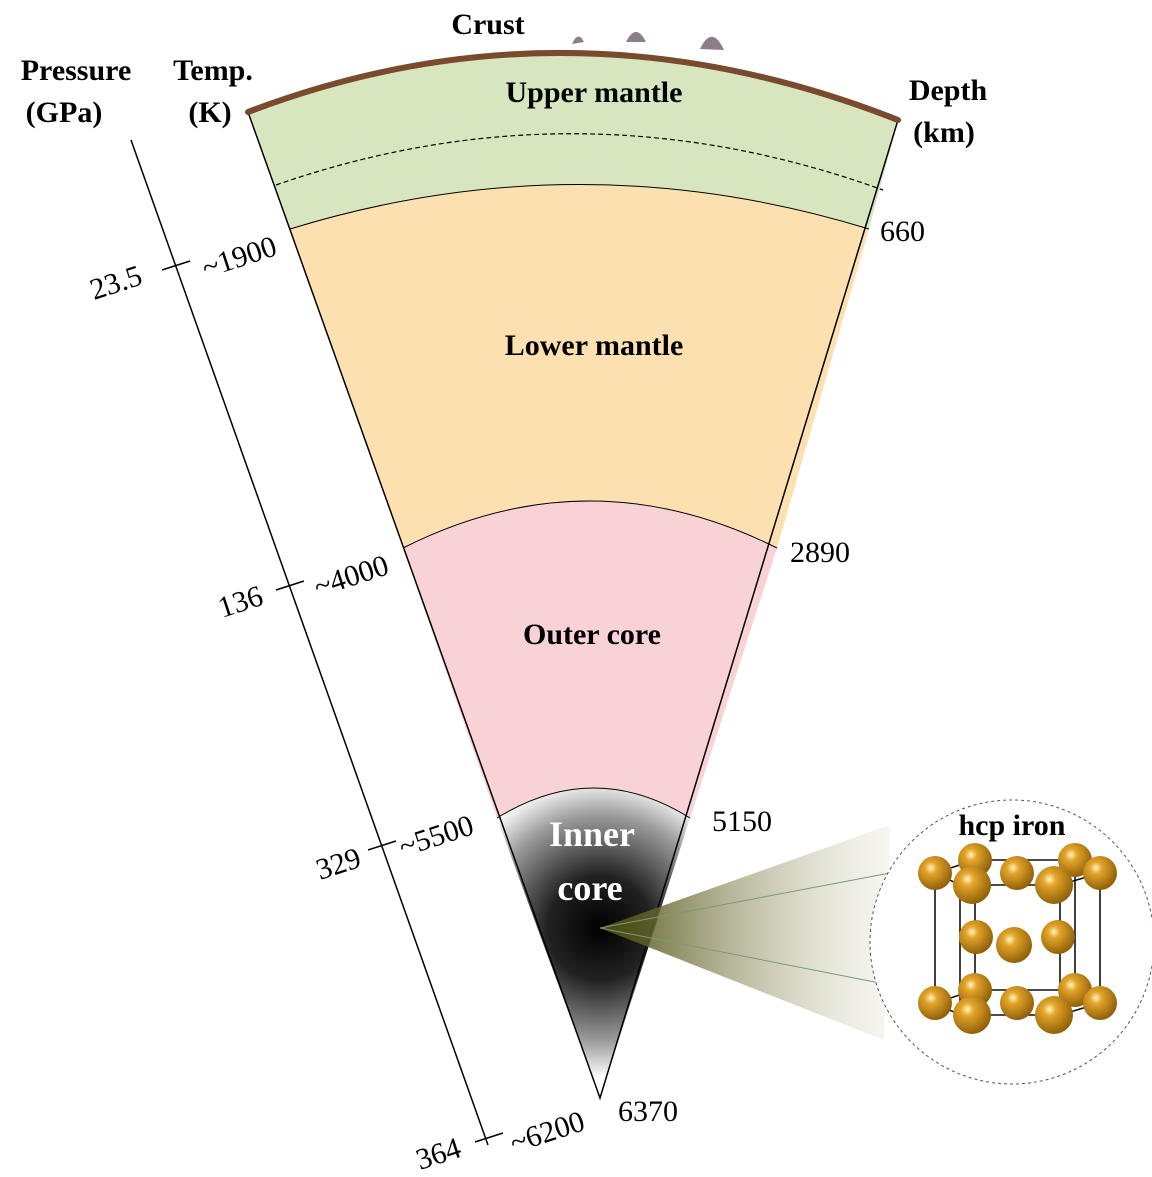 The image size is (1152, 1177). I want to click on iron-atoms, so click(1017, 938).